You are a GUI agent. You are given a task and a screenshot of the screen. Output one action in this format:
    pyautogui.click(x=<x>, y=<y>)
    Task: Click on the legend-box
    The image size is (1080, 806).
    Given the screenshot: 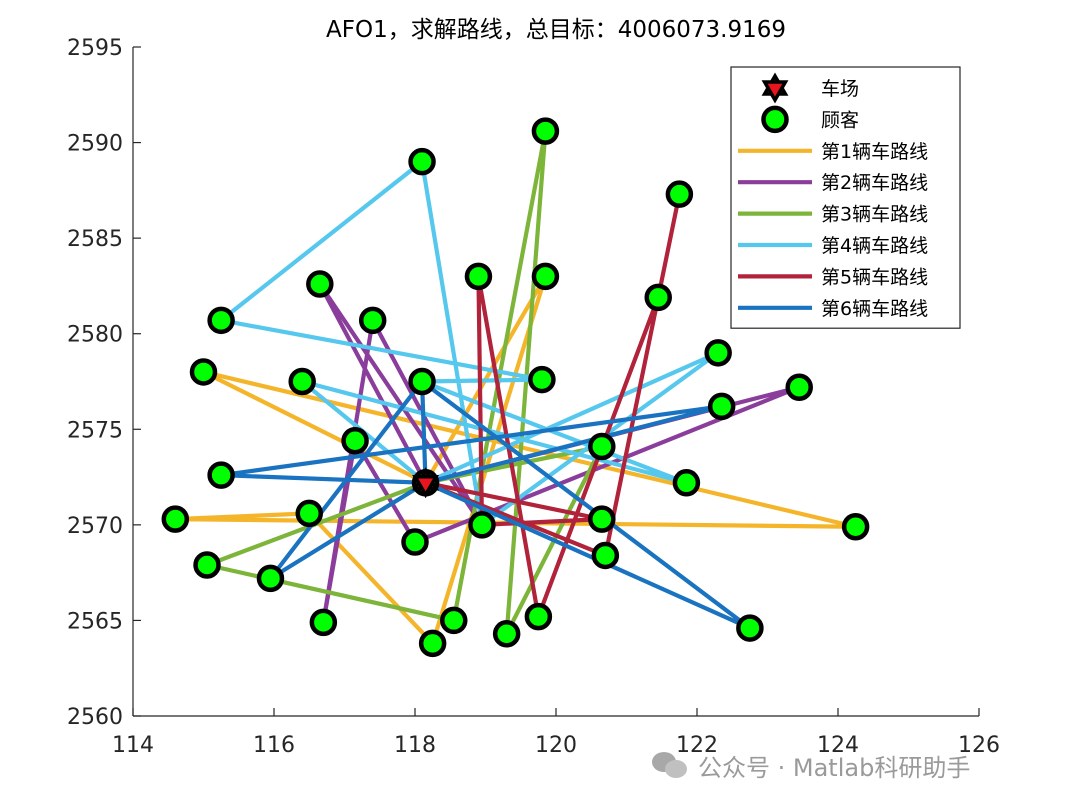 What is the action you would take?
    pyautogui.click(x=845, y=197)
    